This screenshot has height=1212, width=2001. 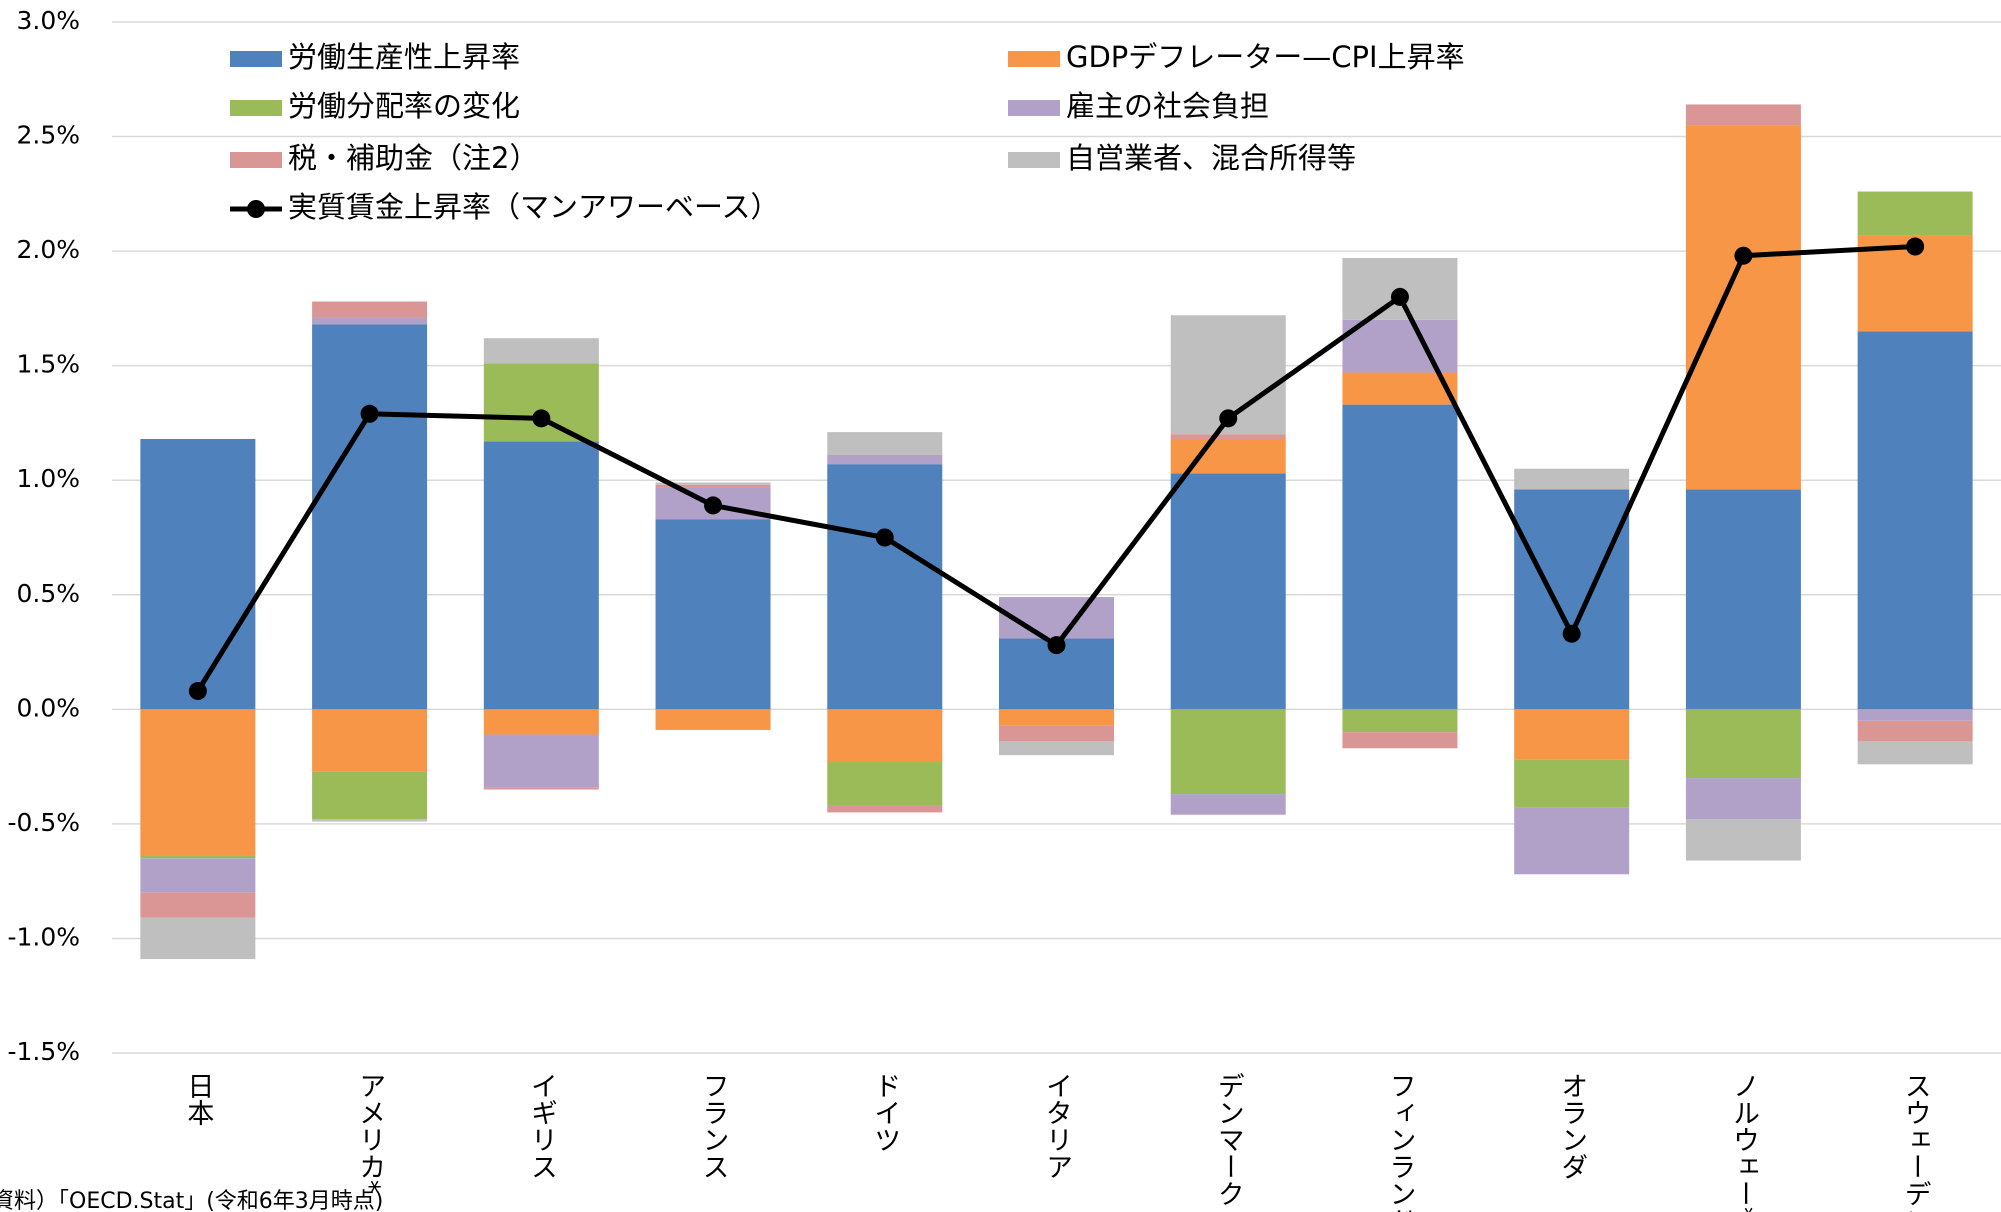 I want to click on source-note: 資料）「OECD.Stat」(令和6年3月時点), so click(x=191, y=1200).